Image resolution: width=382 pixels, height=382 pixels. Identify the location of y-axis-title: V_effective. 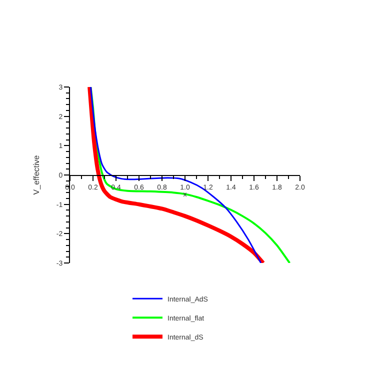
(37, 174).